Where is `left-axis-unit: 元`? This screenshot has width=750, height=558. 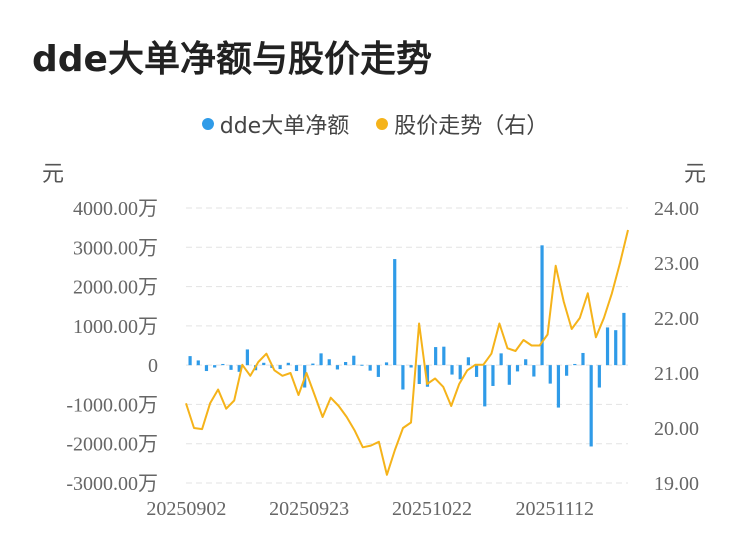 left-axis-unit: 元 is located at coordinates (53, 174).